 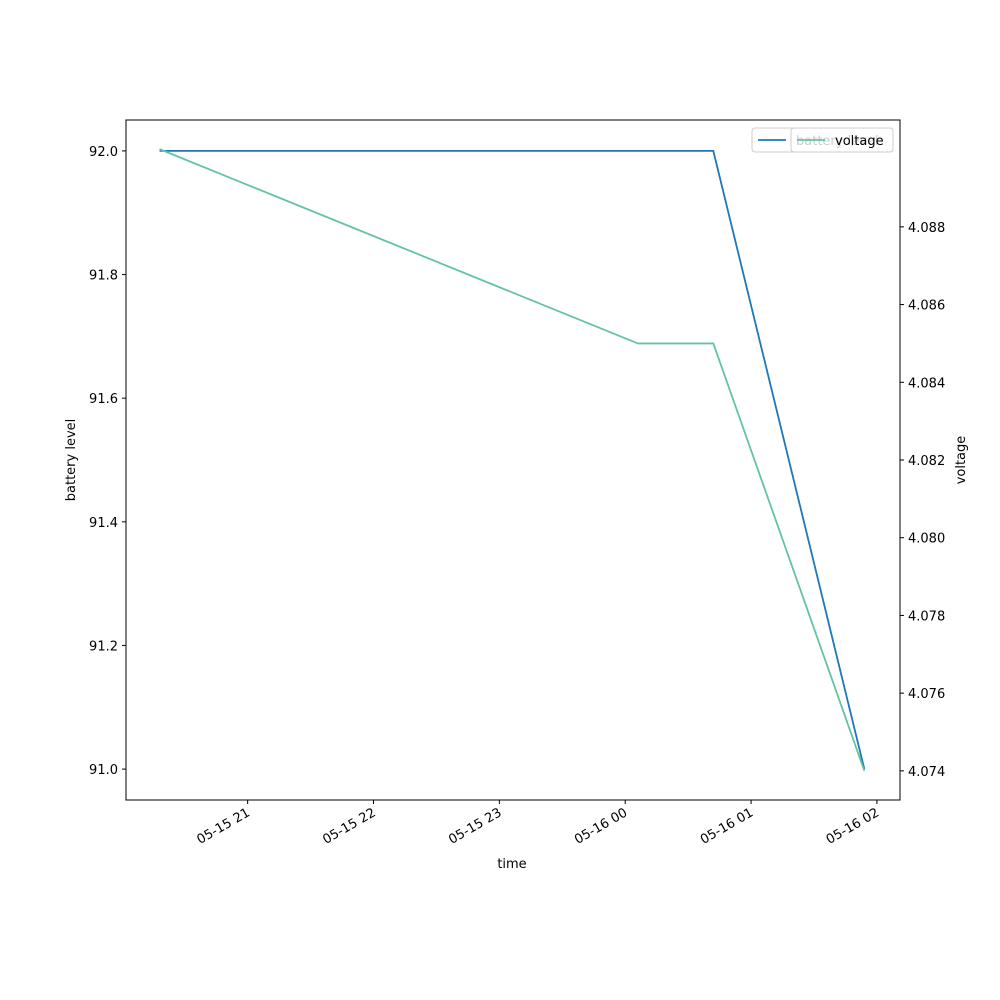 I want to click on y-tick-label: 91.0, so click(x=103, y=770).